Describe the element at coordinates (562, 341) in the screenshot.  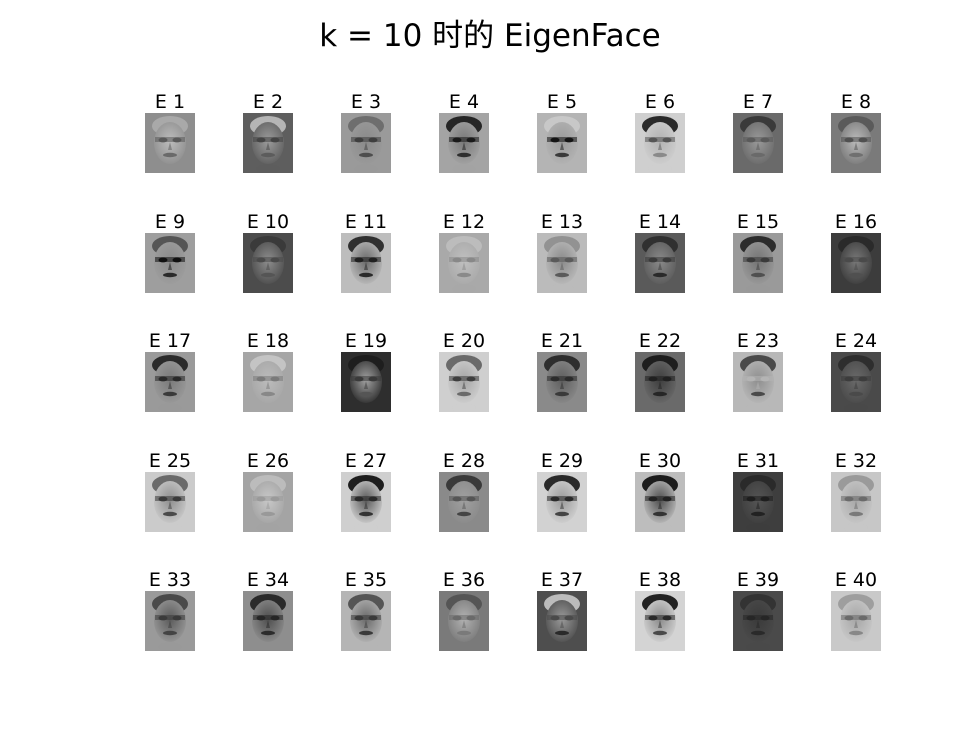
I see `eigenface-label: E 21` at that location.